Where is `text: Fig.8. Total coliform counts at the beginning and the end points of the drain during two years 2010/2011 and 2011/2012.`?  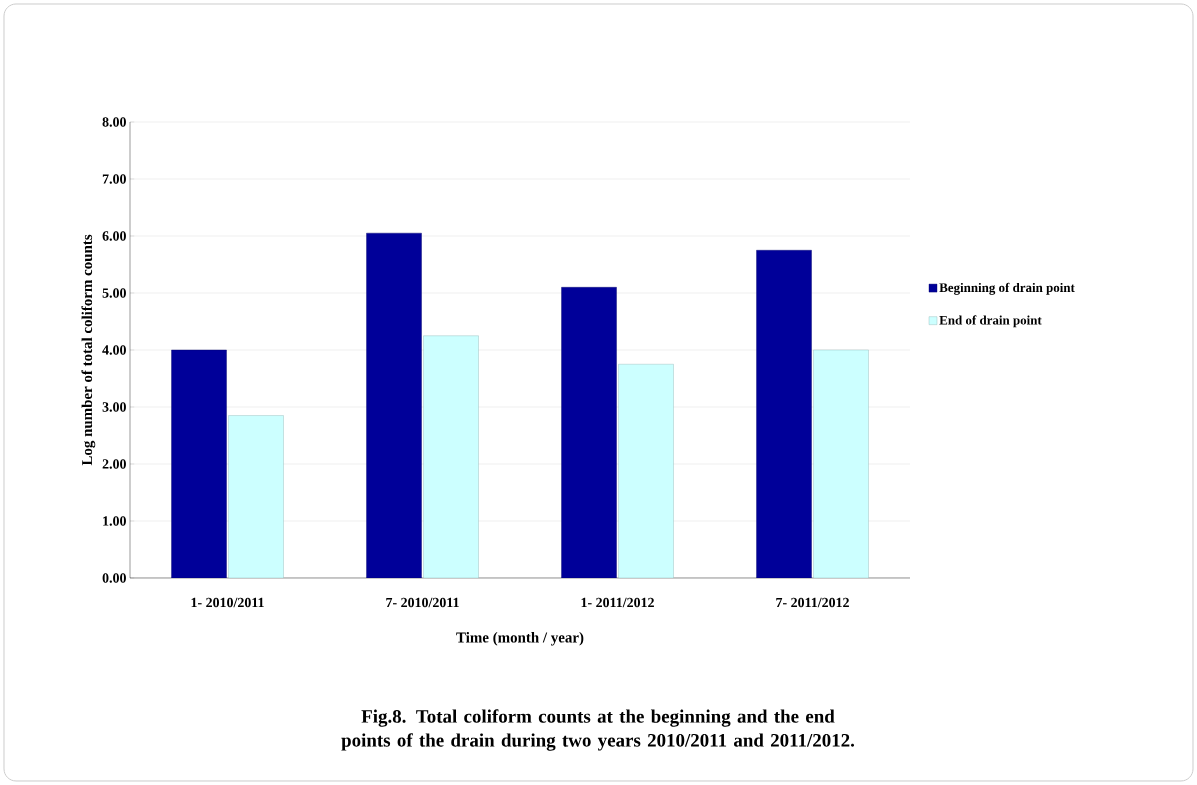
text: Fig.8. Total coliform counts at the beginning and the end points of the drain during two years 2010/2011 and 2011/2012. is located at coordinates (598, 730).